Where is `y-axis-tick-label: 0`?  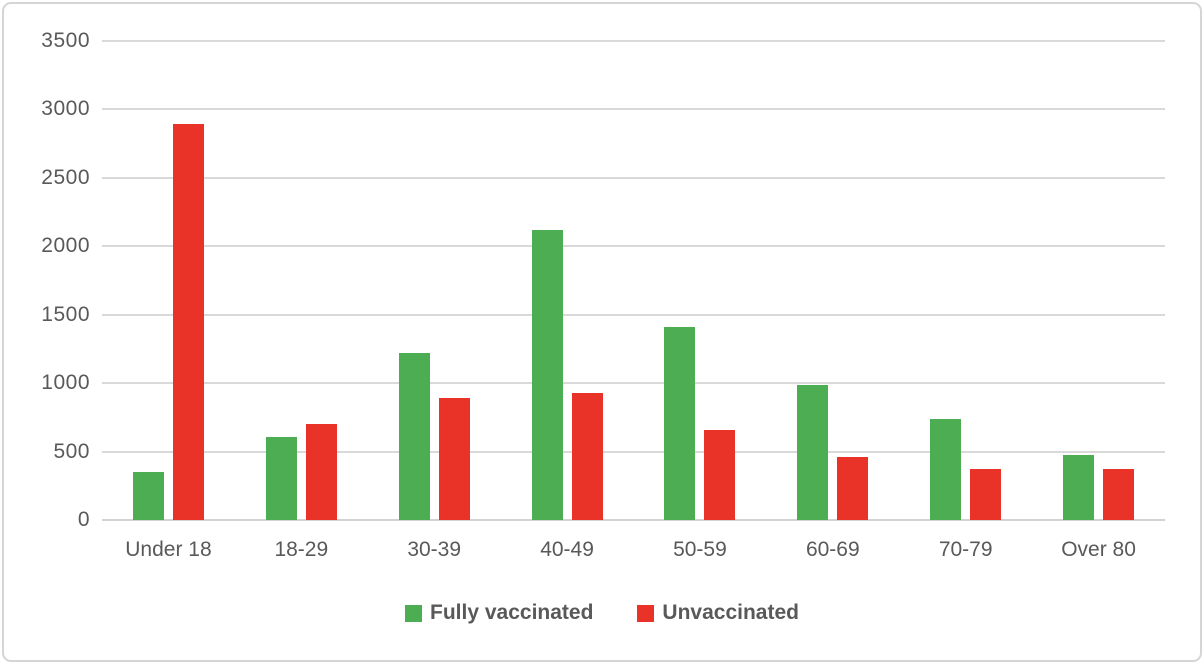
y-axis-tick-label: 0 is located at coordinates (83, 519).